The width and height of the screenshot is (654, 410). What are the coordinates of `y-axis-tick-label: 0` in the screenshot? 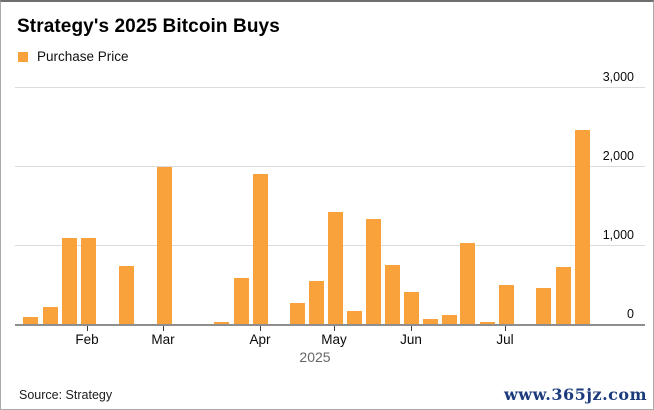 It's located at (630, 314).